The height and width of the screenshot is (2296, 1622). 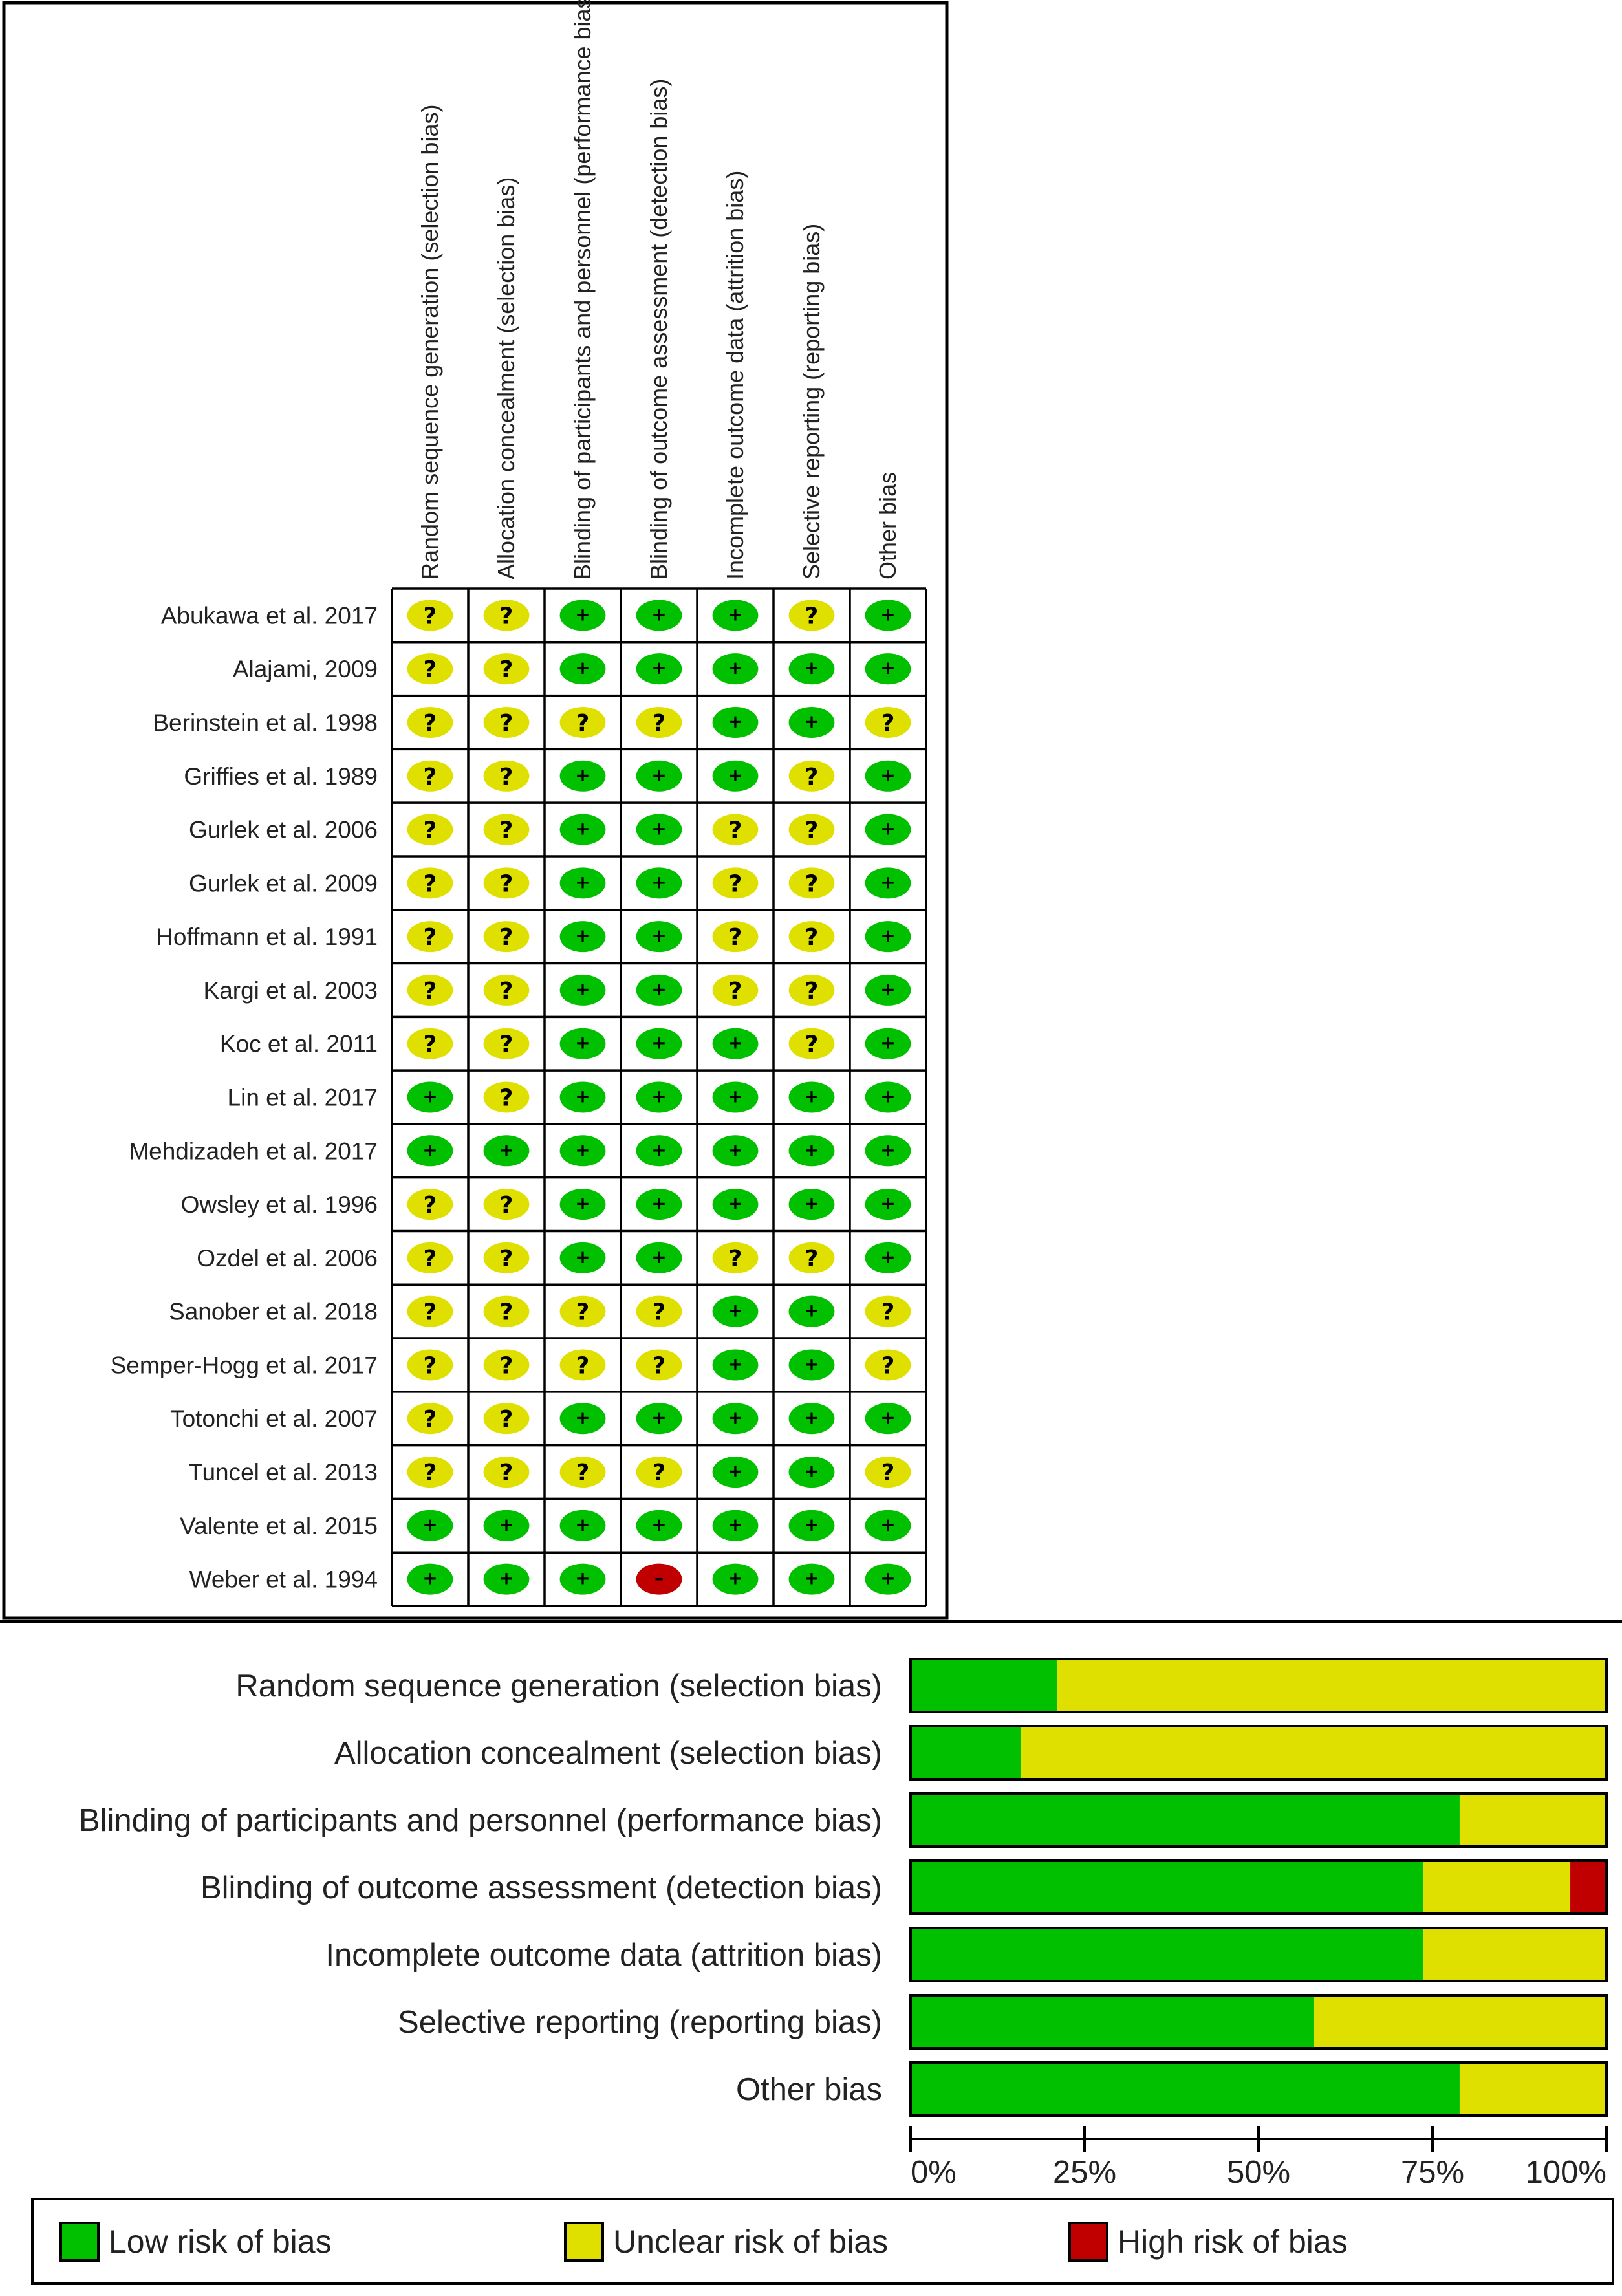 What do you see at coordinates (584, 2241) in the screenshot?
I see `legend-swatch-unclear` at bounding box center [584, 2241].